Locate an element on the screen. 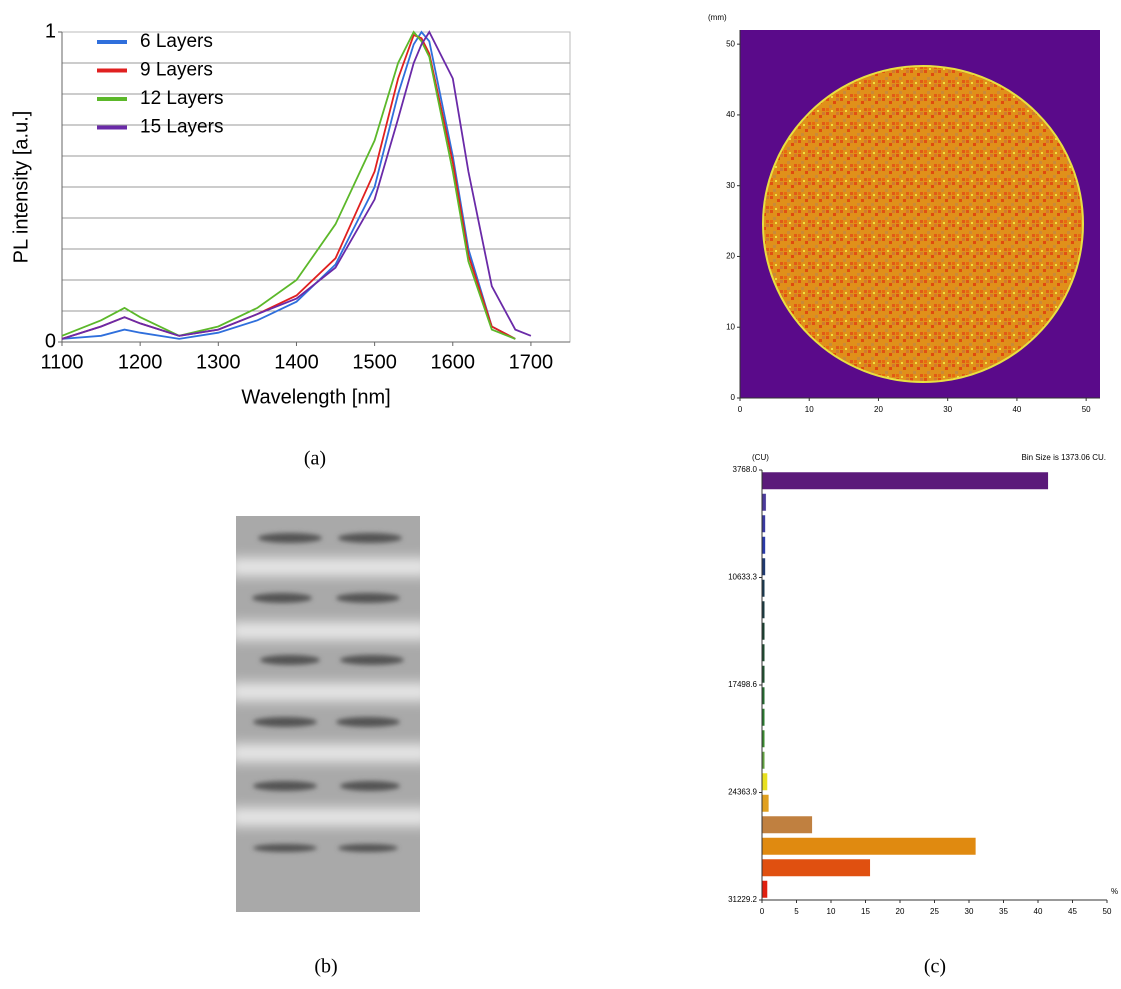 The height and width of the screenshot is (989, 1121). x-axis-title: Wavelength [nm] is located at coordinates (315, 397).